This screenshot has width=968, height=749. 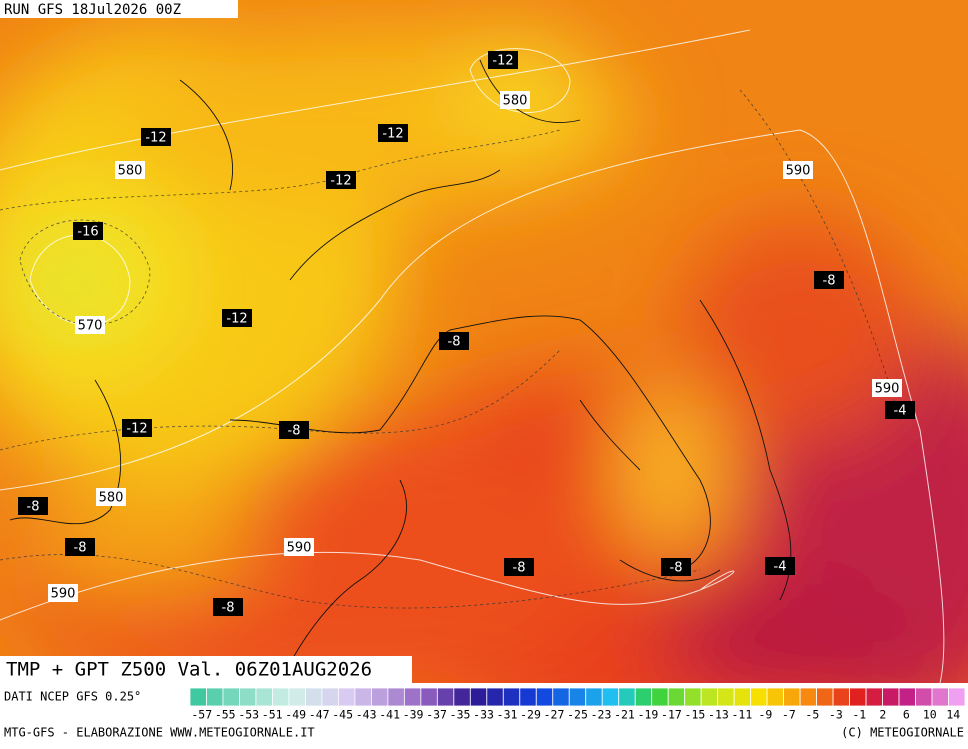 I want to click on colorbar-tick-label: -7, so click(x=789, y=715).